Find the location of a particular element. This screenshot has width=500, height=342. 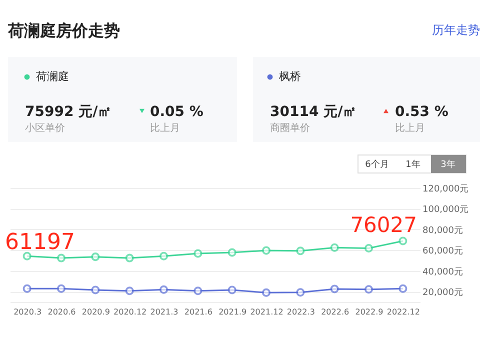

x-tick-label: 2022.12 is located at coordinates (403, 312).